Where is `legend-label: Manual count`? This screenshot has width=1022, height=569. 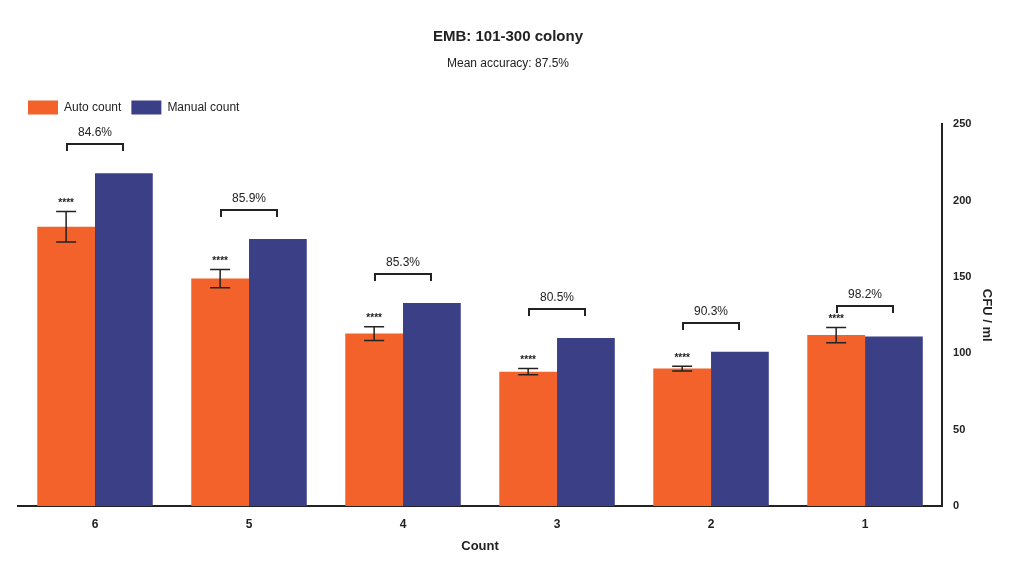 legend-label: Manual count is located at coordinates (204, 106).